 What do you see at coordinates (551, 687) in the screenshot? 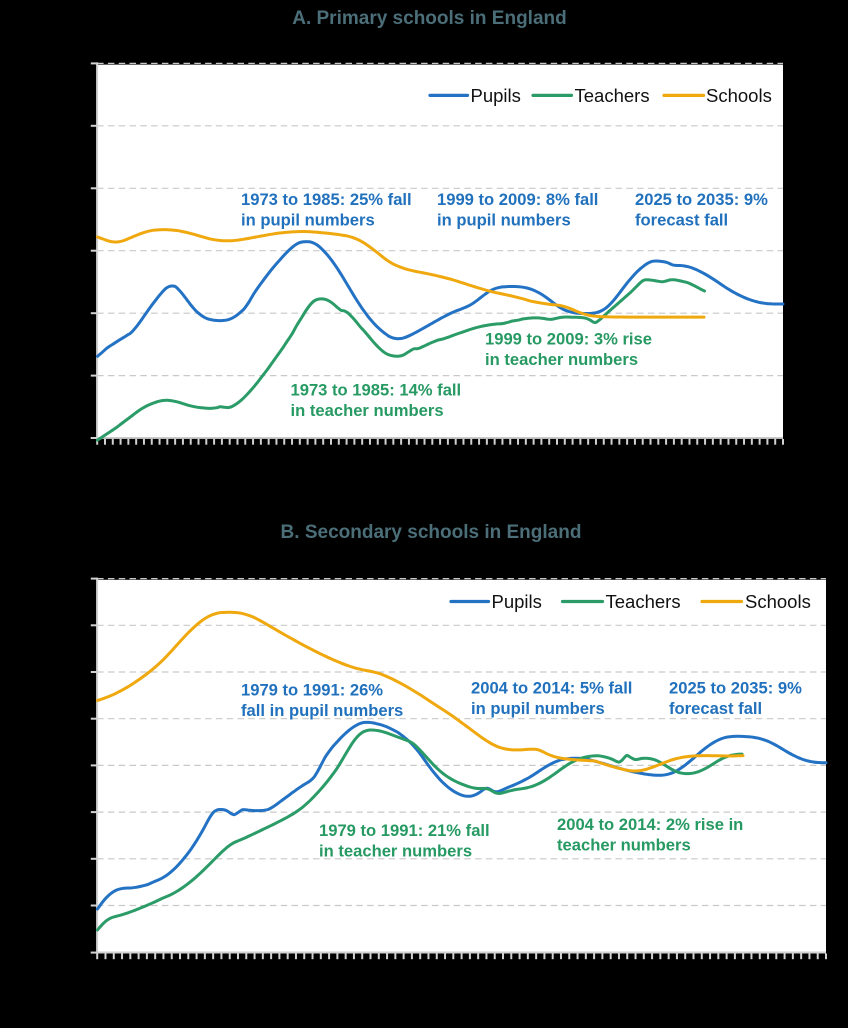
I see `svg-text: 2004 to 2014: 5% fall` at bounding box center [551, 687].